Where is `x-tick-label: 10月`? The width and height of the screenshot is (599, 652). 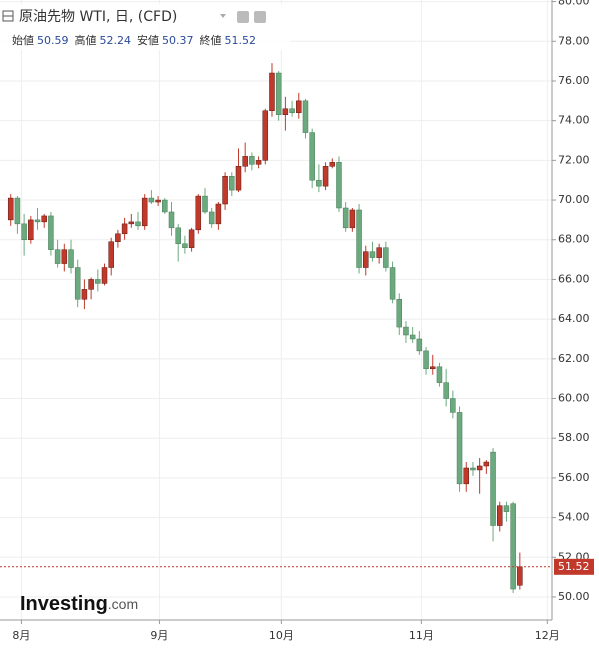 x-tick-label: 10月 is located at coordinates (281, 635).